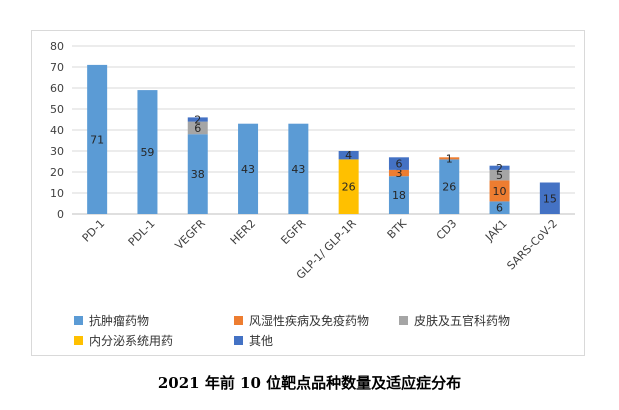 Image resolution: width=619 pixels, height=410 pixels. Describe the element at coordinates (57, 172) in the screenshot. I see `y-tick-label: 20` at that location.